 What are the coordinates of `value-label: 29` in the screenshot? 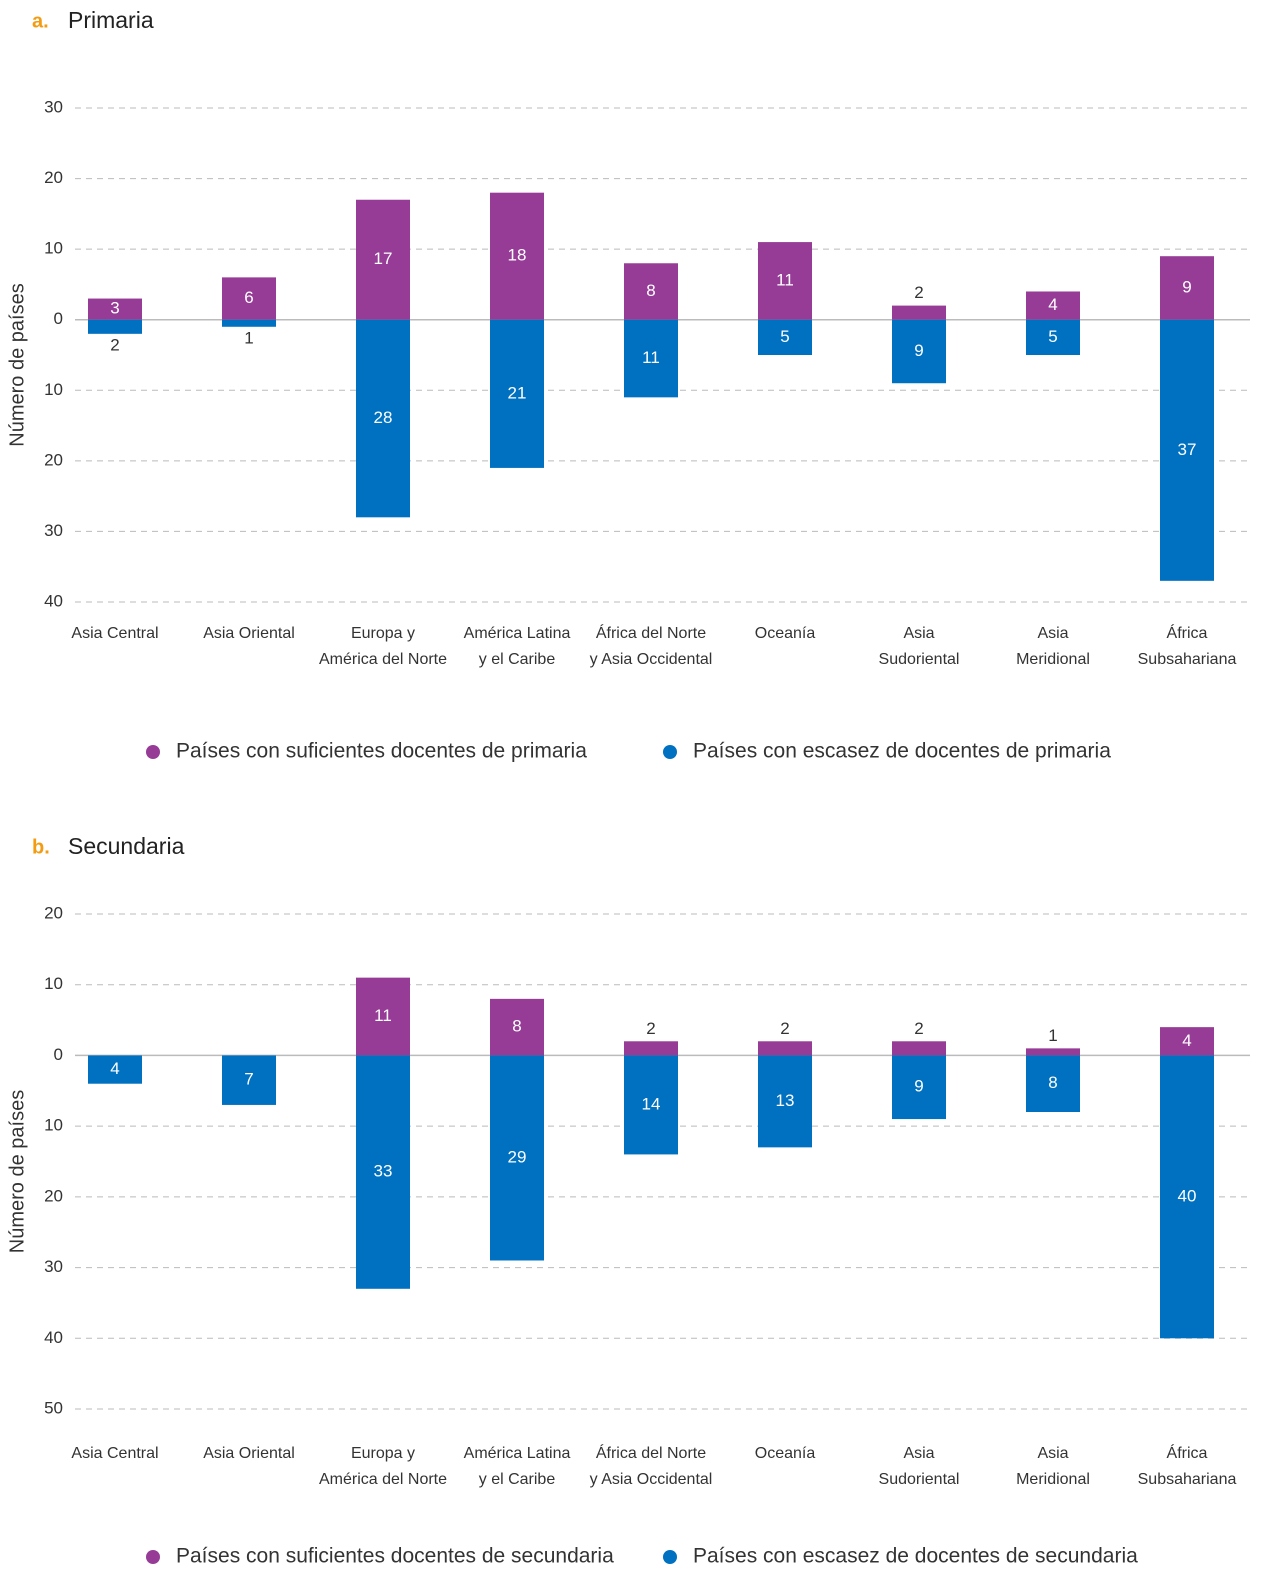 It's located at (517, 1156).